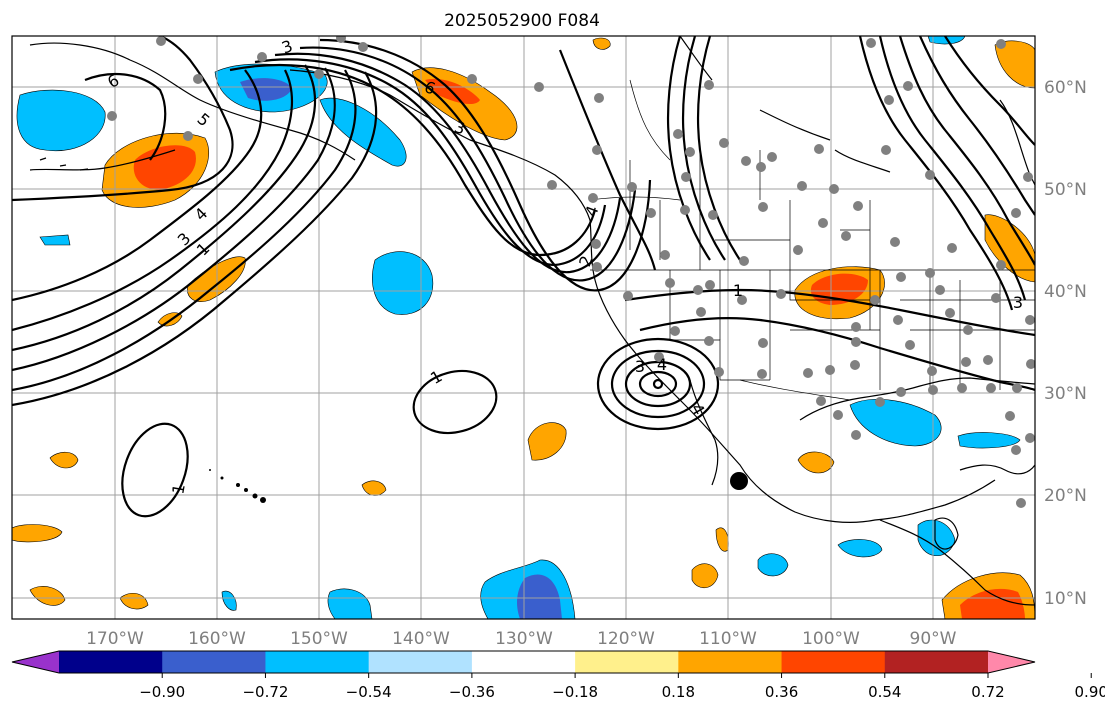  I want to click on map-title: 2025052900 F084, so click(522, 21).